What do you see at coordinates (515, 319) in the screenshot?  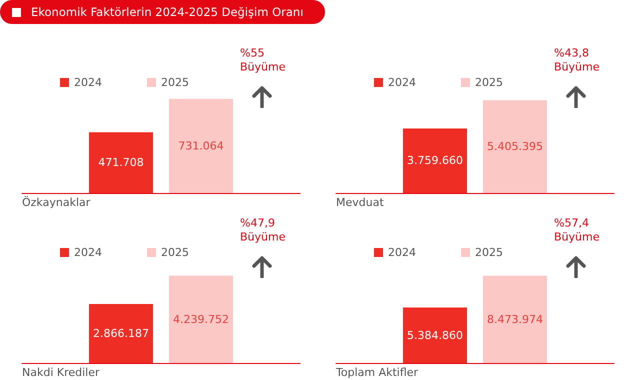 I see `data-label: 8.473.974` at bounding box center [515, 319].